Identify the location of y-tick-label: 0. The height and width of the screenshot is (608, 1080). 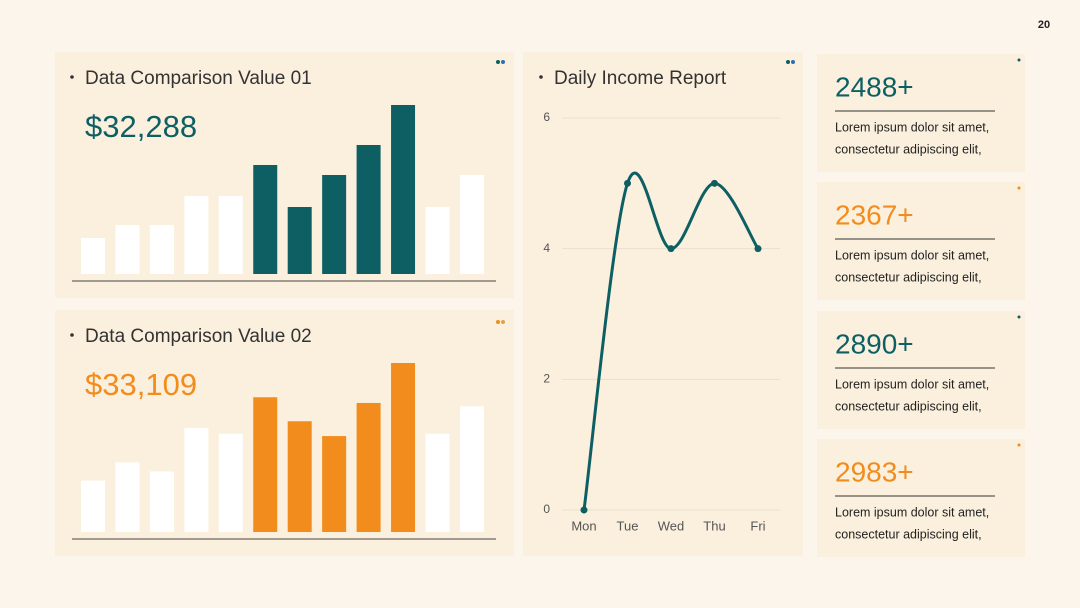
(546, 509).